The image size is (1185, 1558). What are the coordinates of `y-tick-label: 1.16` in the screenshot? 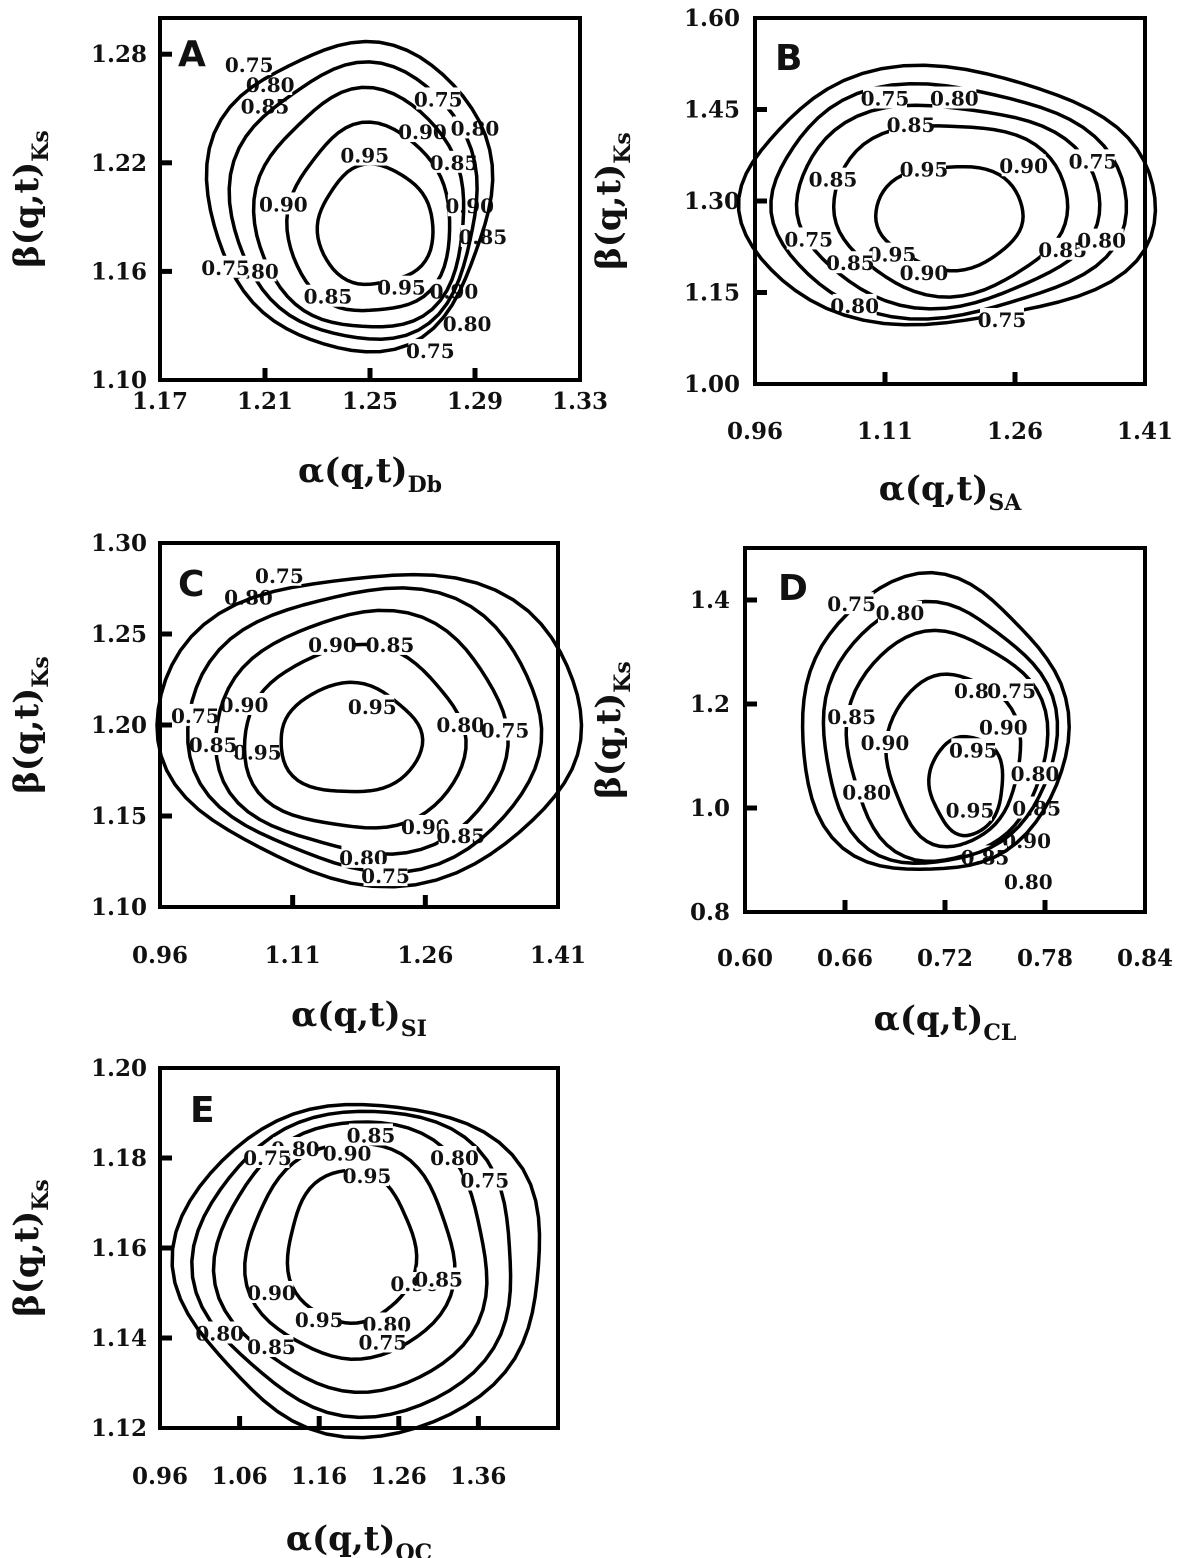 It's located at (119, 1248).